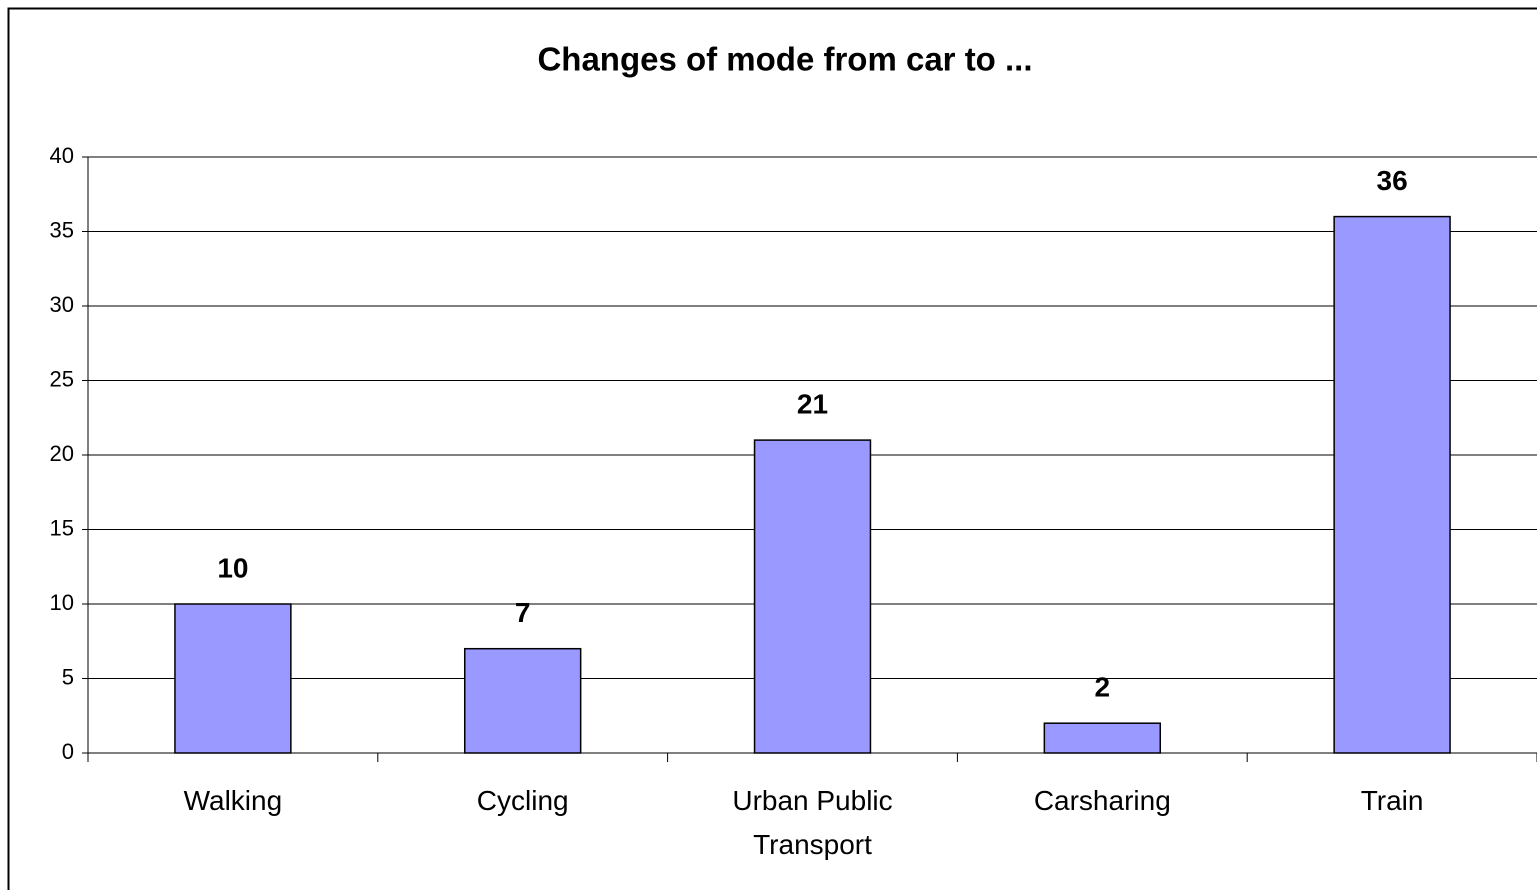  What do you see at coordinates (62, 229) in the screenshot?
I see `y-tick-label: 35` at bounding box center [62, 229].